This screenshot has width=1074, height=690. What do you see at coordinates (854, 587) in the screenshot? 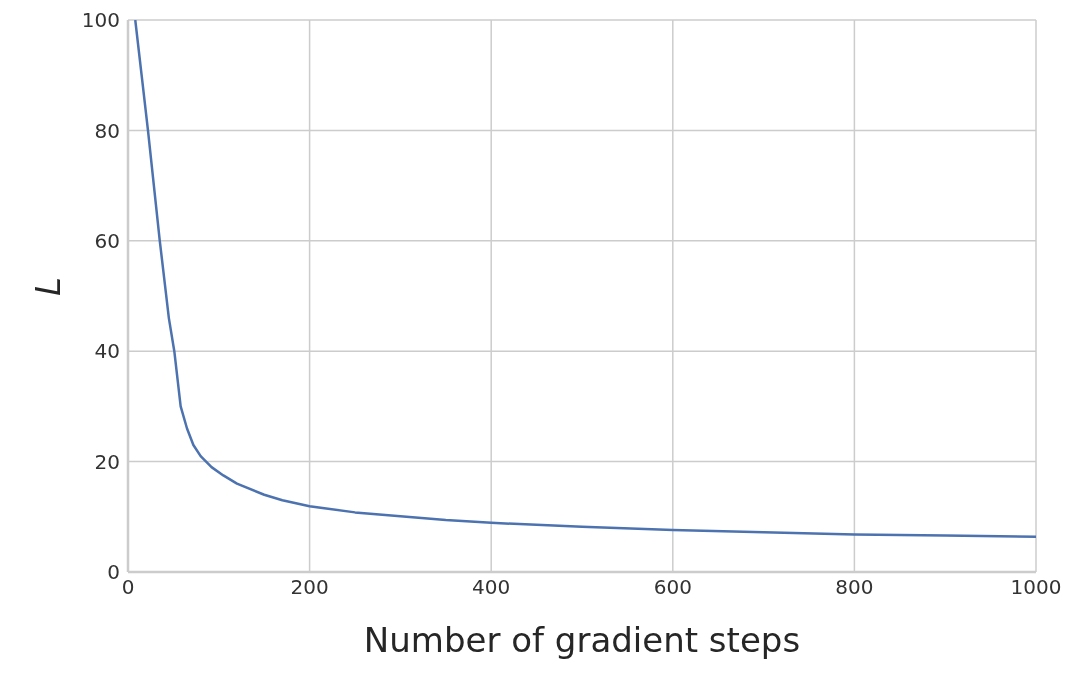
I see `x-tick-label: 800` at bounding box center [854, 587].